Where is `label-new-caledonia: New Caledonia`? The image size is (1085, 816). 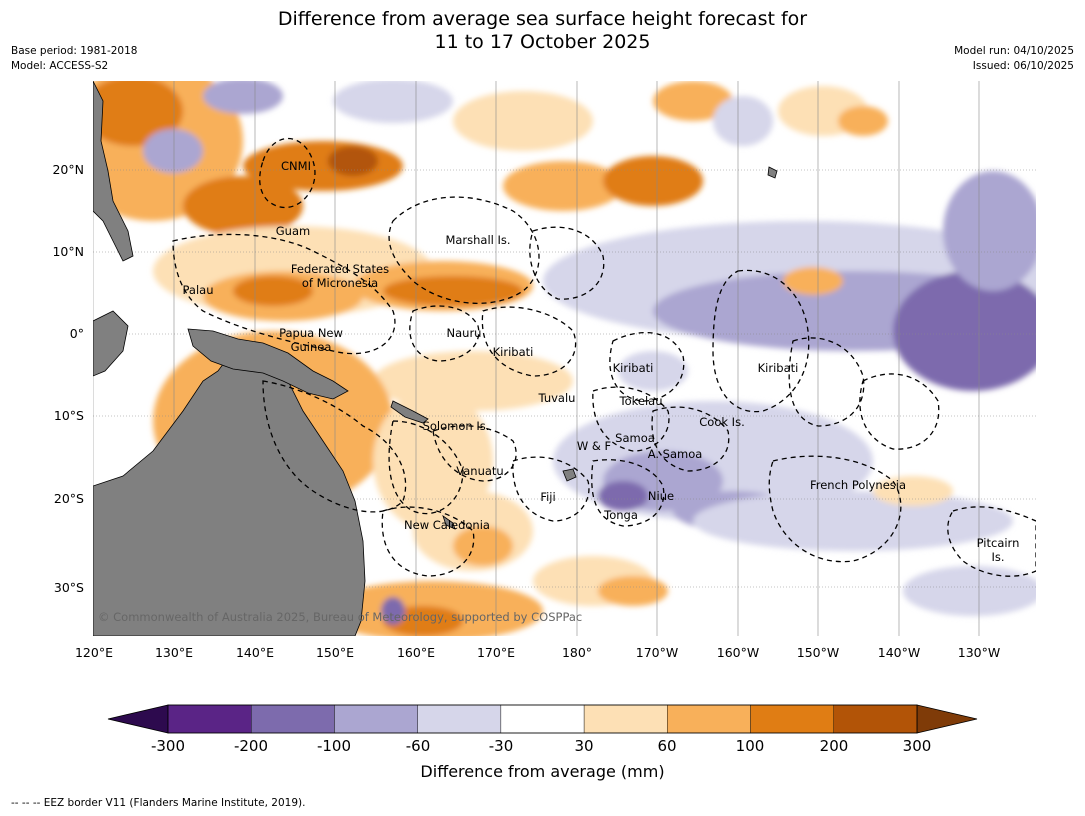
label-new-caledonia: New Caledonia is located at coordinates (447, 525).